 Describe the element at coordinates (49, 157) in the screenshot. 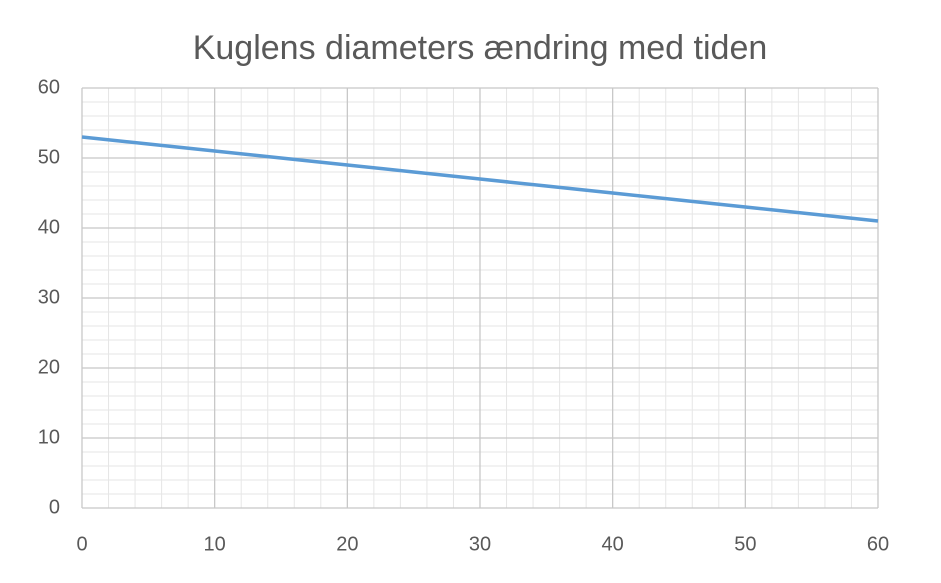

I see `y-tick-label: 50` at that location.